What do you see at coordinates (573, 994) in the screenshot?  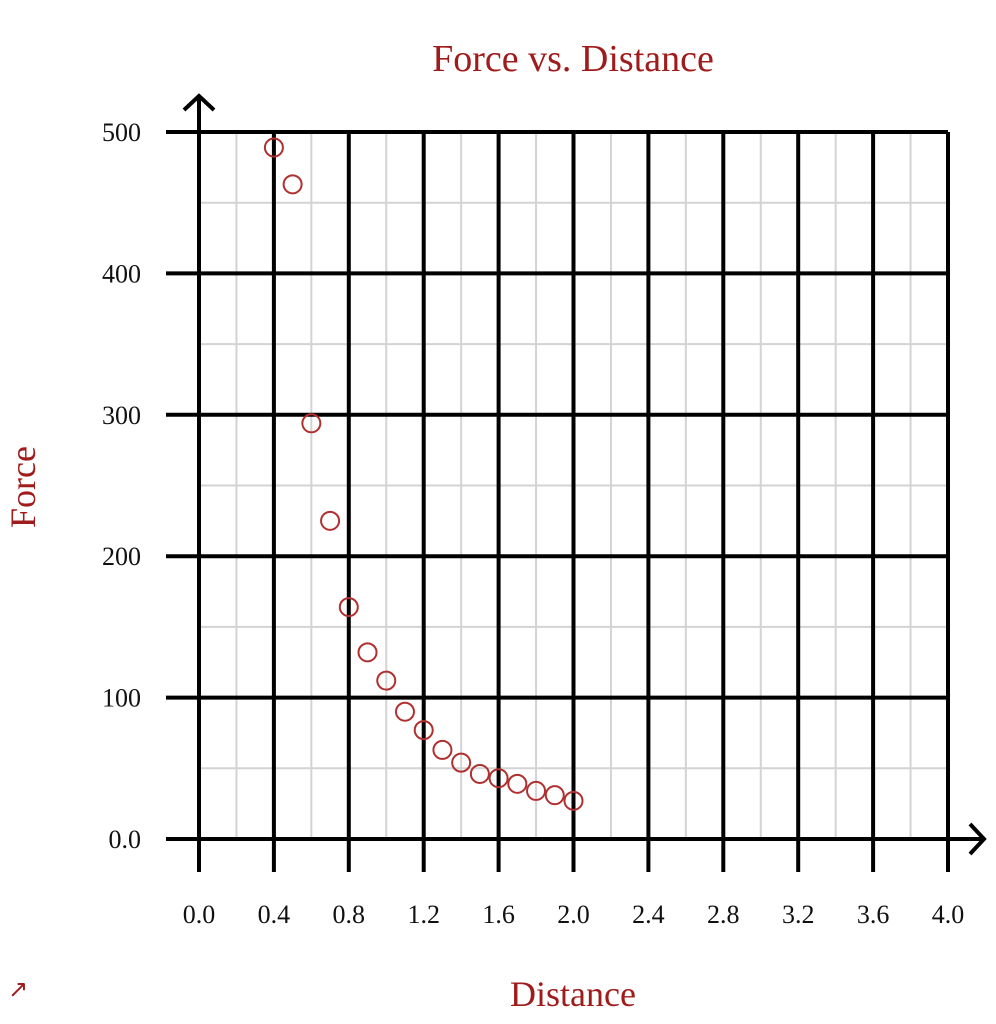 I see `x-axis-title: Distance` at bounding box center [573, 994].